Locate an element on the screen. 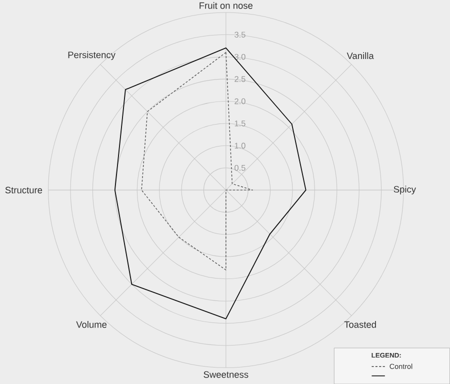 This screenshot has height=384, width=450. spoke-label: Sweetness is located at coordinates (226, 374).